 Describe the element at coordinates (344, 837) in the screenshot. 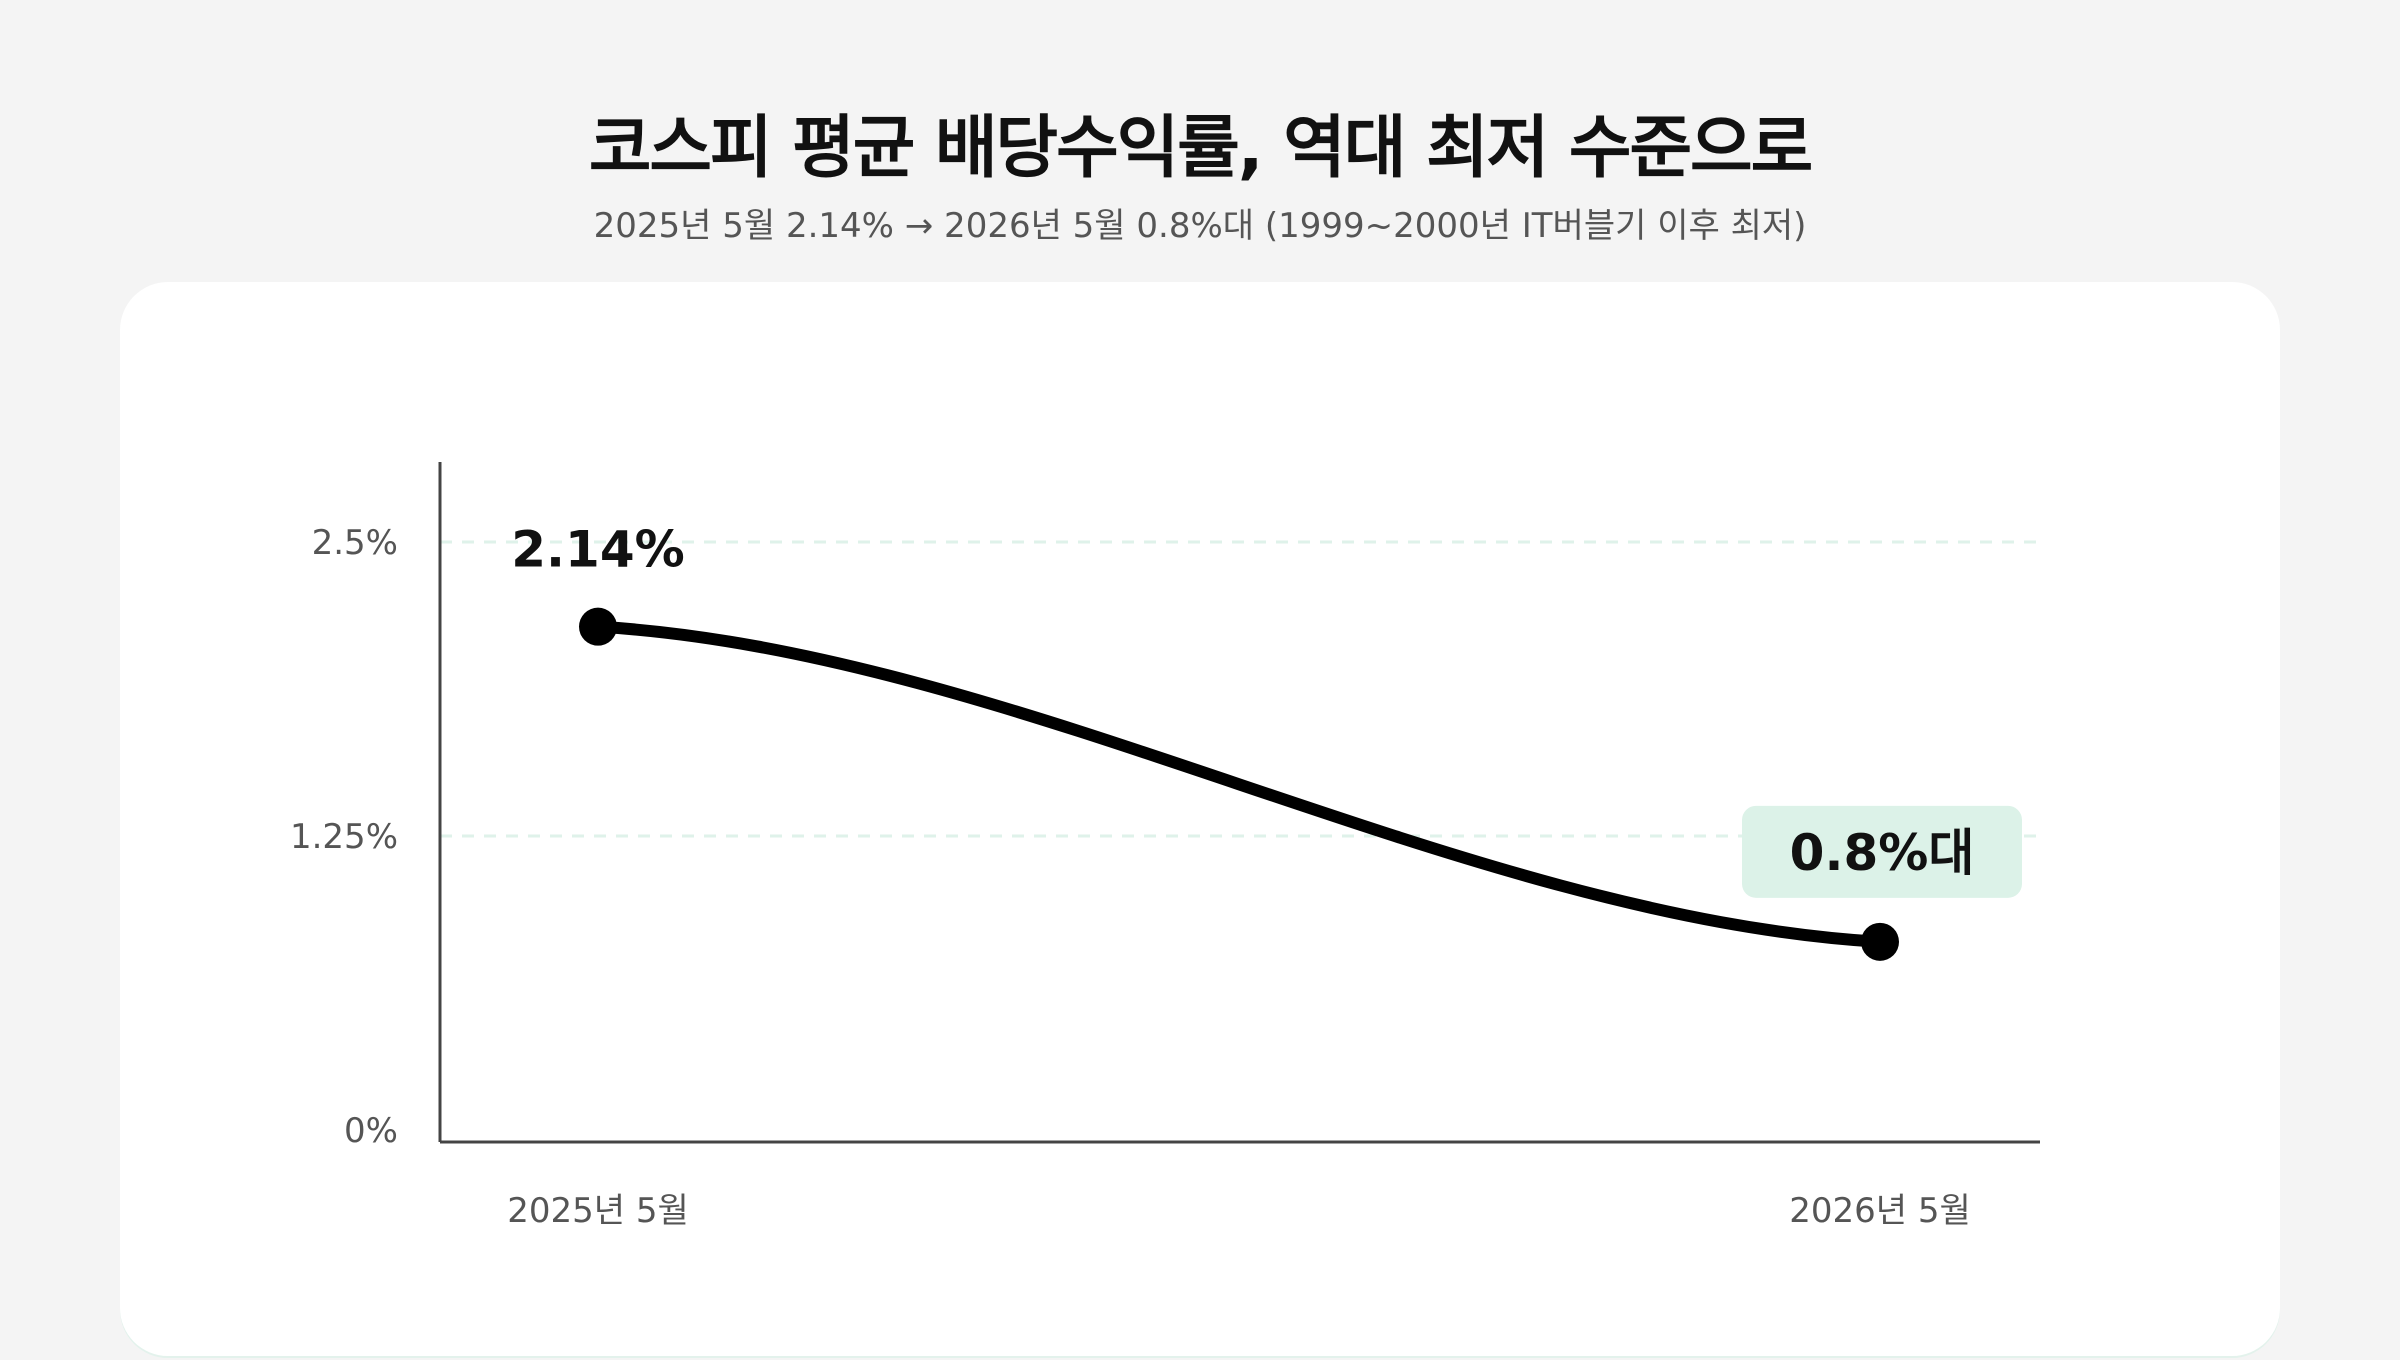

I see `y-tick-label: 1.25%` at that location.